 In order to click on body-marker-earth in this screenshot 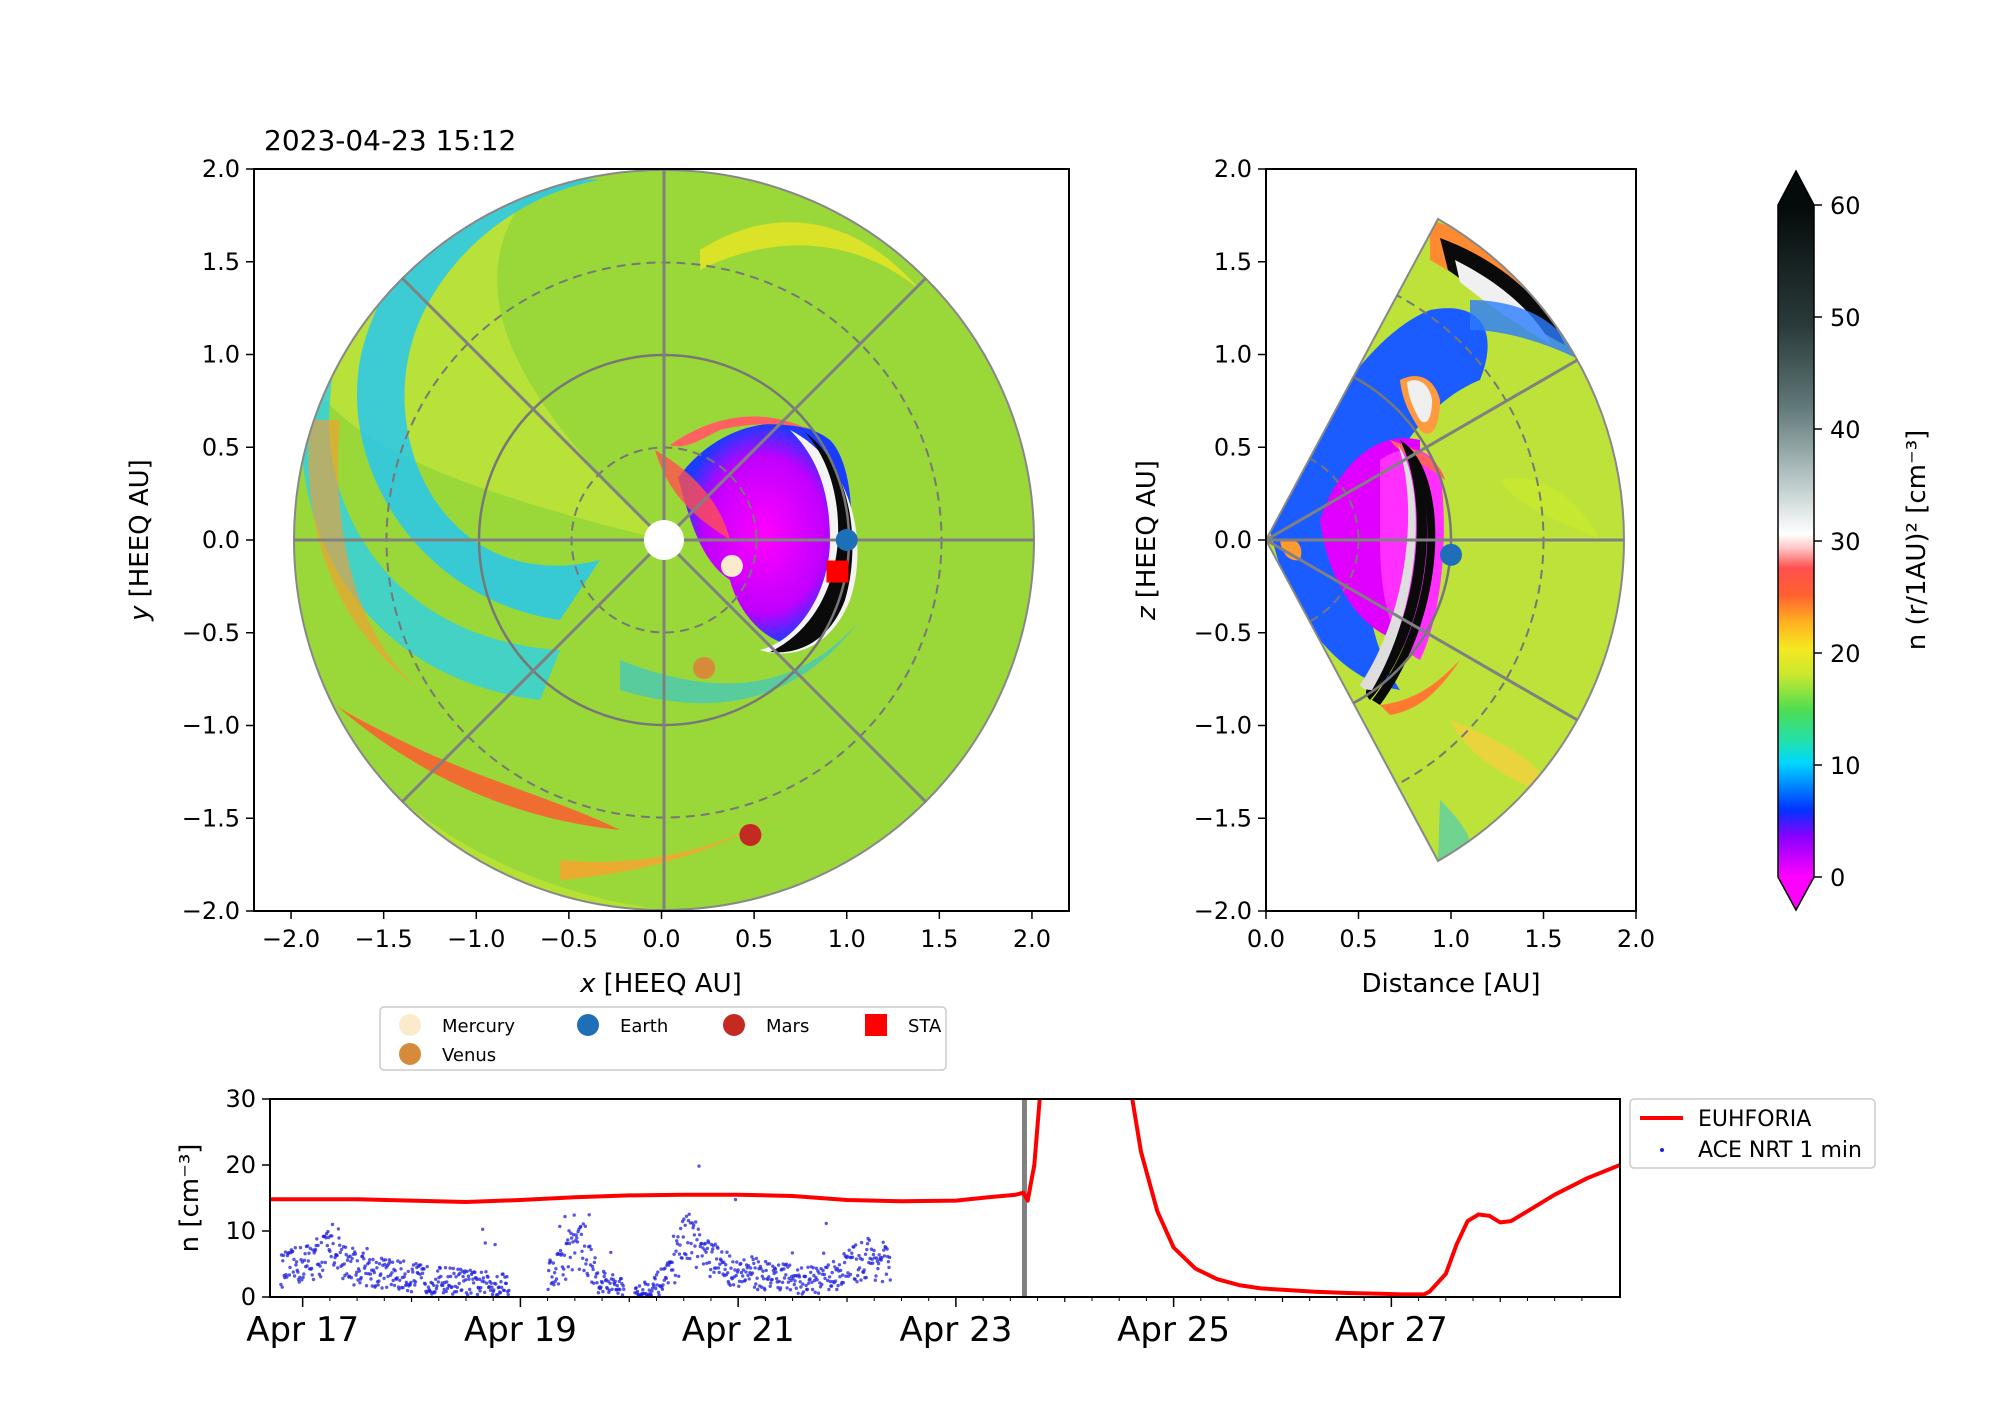, I will do `click(846, 540)`.